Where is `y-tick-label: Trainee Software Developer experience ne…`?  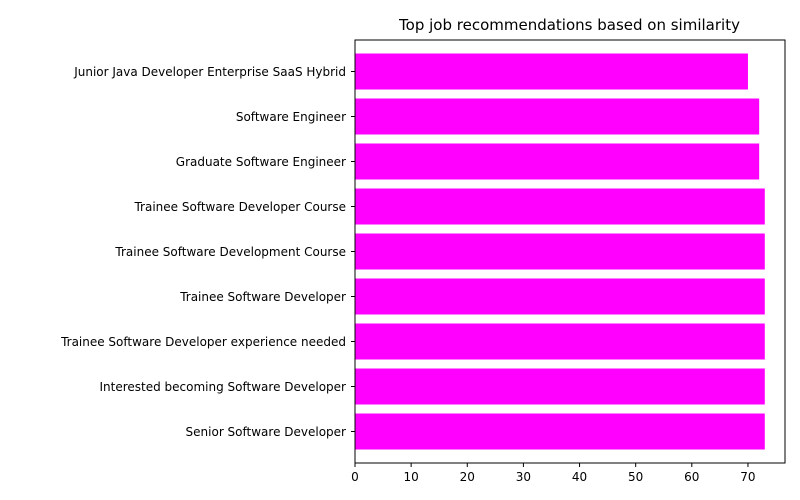
y-tick-label: Trainee Software Developer experience ne… is located at coordinates (203, 342).